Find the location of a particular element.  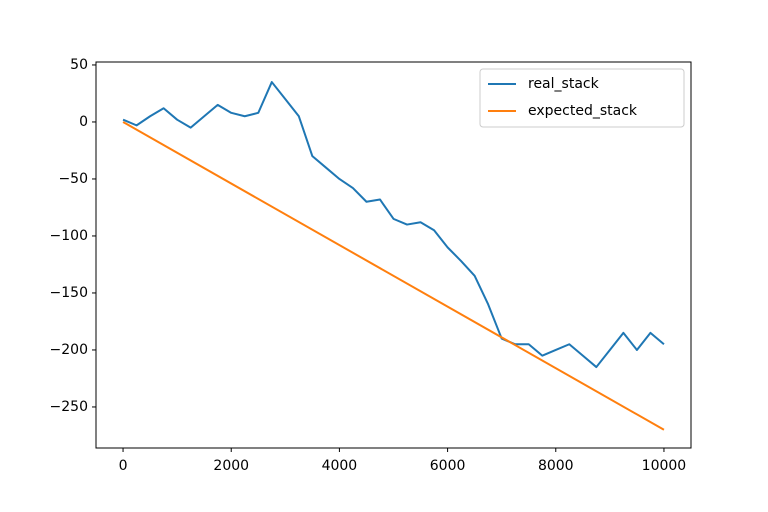

y-tick-label: 0 is located at coordinates (83, 122).